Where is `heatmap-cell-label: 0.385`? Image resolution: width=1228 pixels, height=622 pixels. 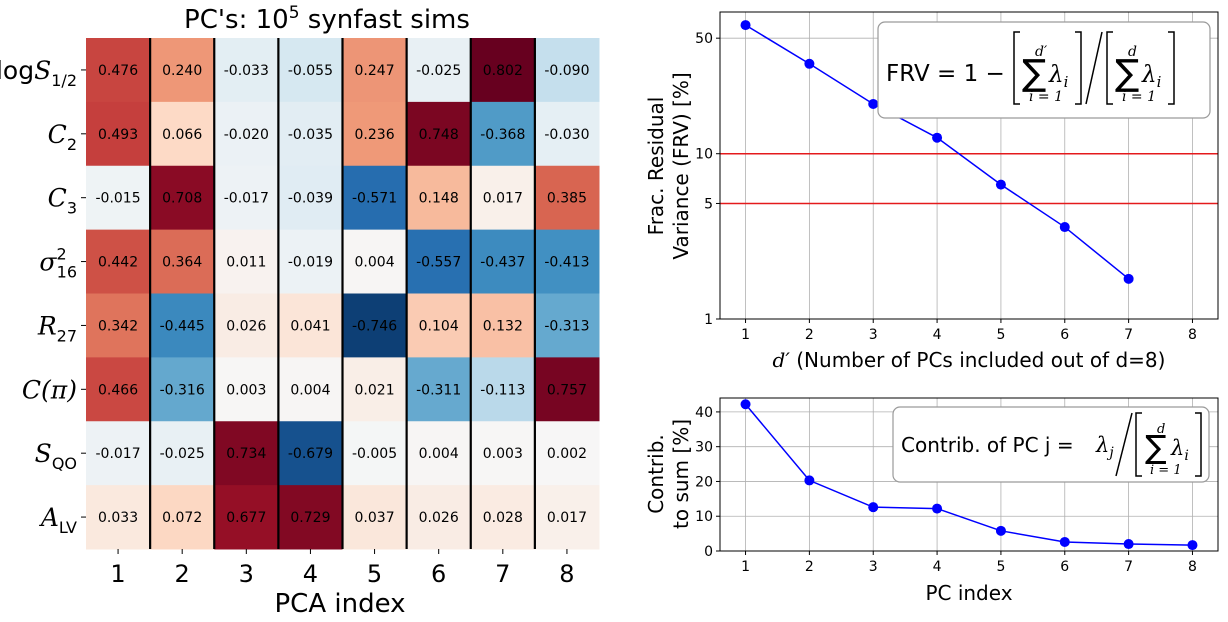
heatmap-cell-label: 0.385 is located at coordinates (567, 199).